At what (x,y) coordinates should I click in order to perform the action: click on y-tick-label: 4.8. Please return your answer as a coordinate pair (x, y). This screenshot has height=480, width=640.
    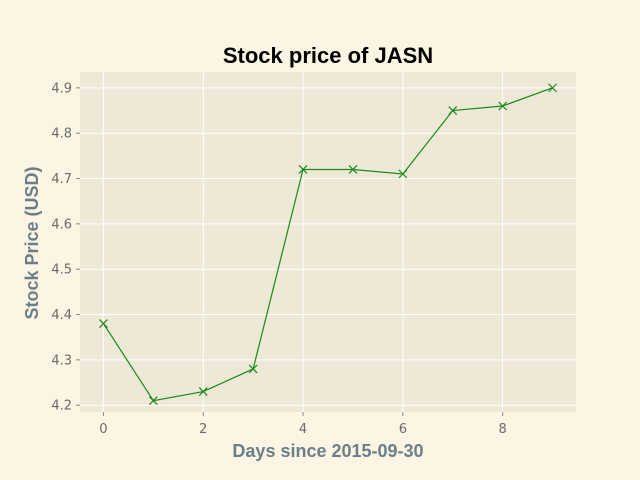
    Looking at the image, I should click on (61, 134).